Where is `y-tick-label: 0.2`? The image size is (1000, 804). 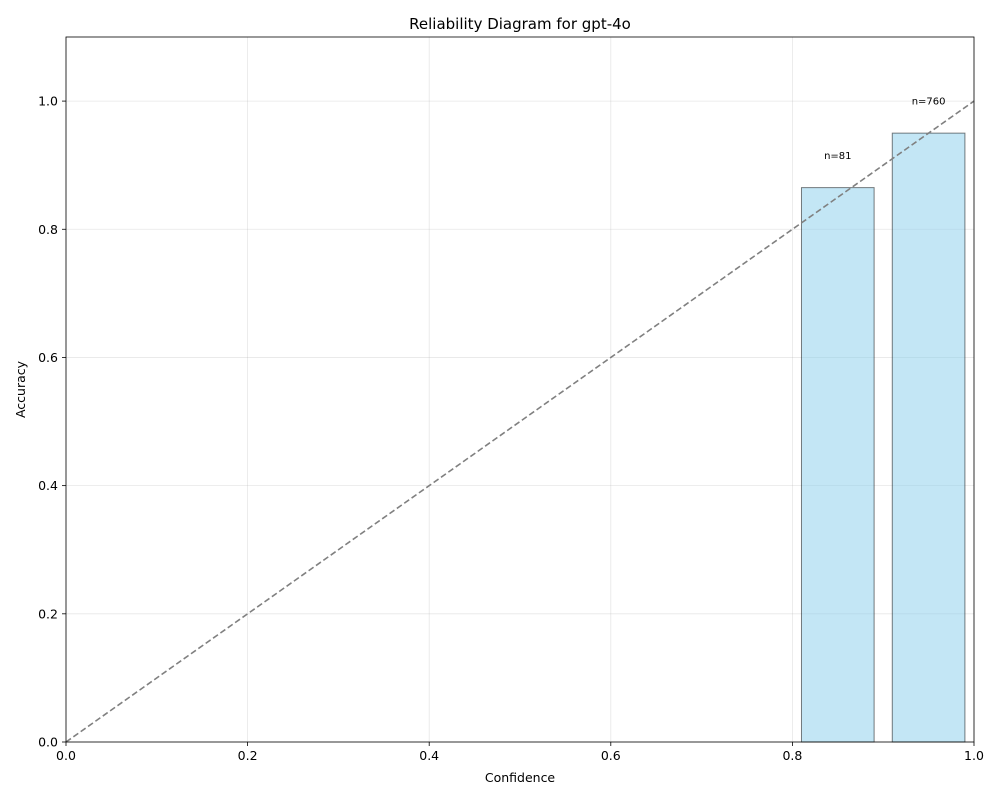 y-tick-label: 0.2 is located at coordinates (48, 613).